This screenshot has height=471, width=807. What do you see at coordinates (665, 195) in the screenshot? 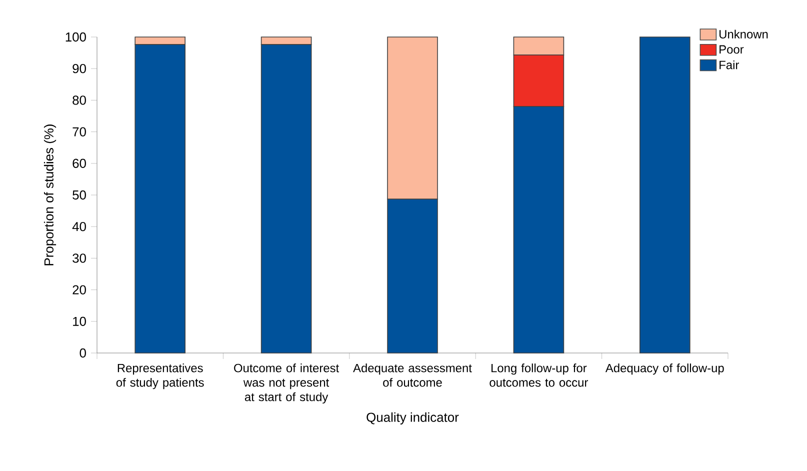
I see `bar` at bounding box center [665, 195].